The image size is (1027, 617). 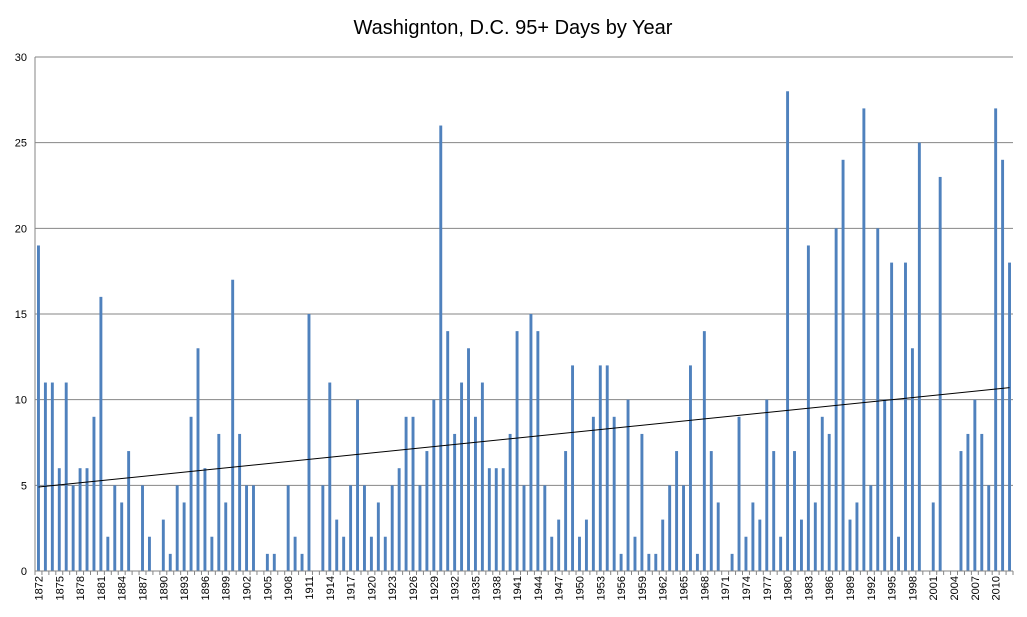 What do you see at coordinates (206, 588) in the screenshot?
I see `x-tick-label: 1896` at bounding box center [206, 588].